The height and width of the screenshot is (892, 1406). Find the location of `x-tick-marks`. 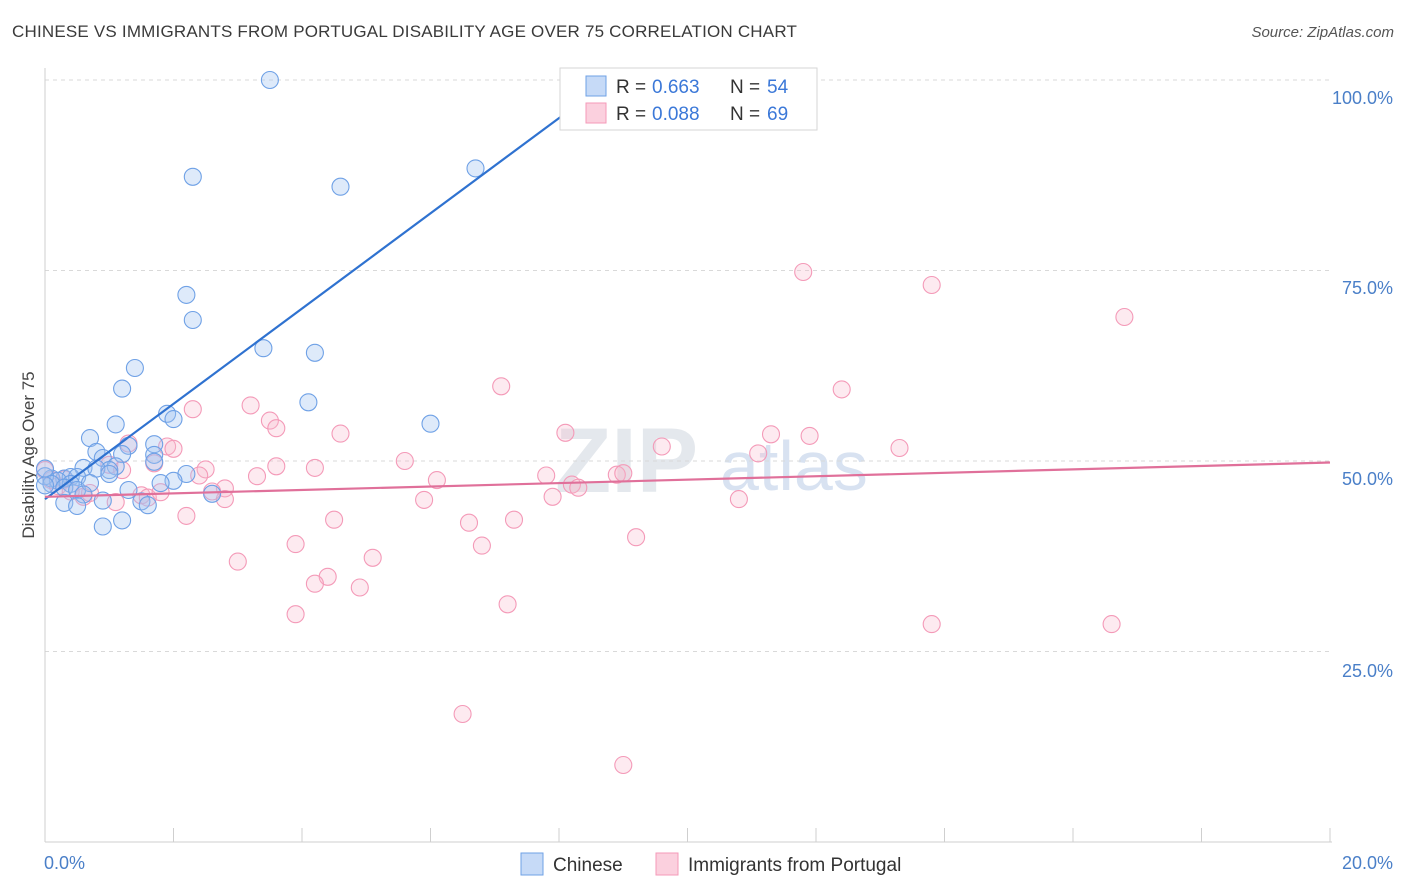

x-tick-marks is located at coordinates (687, 835).